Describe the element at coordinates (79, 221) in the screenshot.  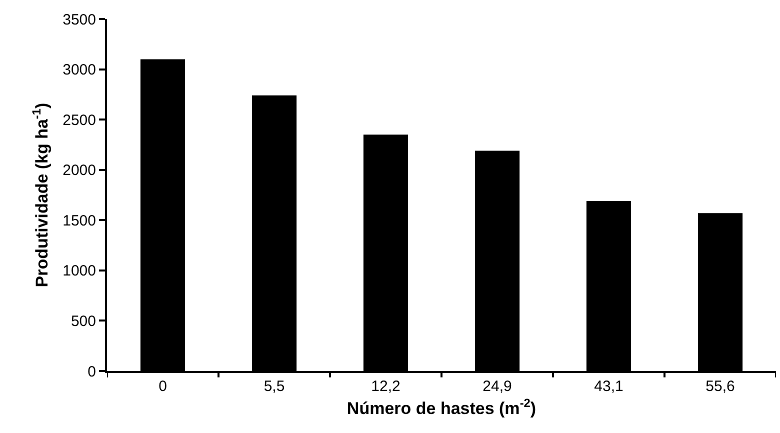
I see `y-tick-label: 1500` at that location.